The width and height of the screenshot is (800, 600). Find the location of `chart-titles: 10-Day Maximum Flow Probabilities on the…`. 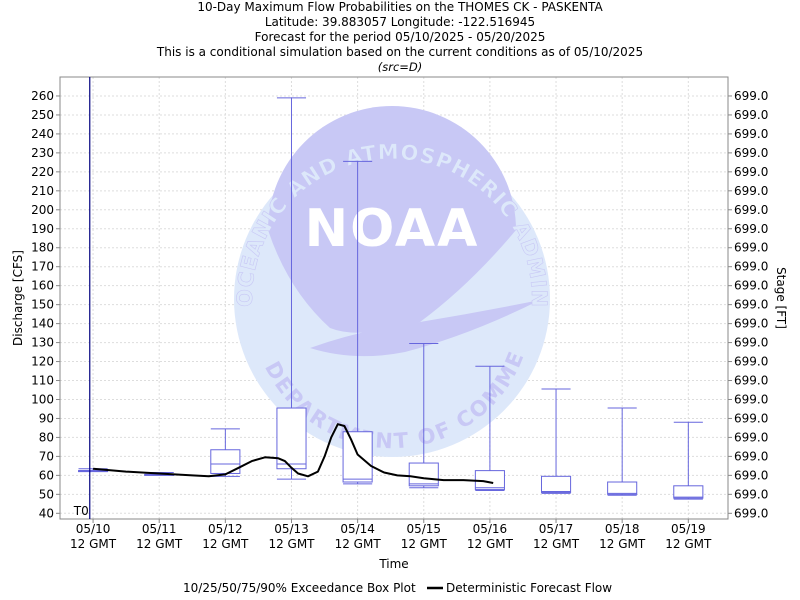

chart-titles: 10-Day Maximum Flow Probabilities on the… is located at coordinates (400, 37).